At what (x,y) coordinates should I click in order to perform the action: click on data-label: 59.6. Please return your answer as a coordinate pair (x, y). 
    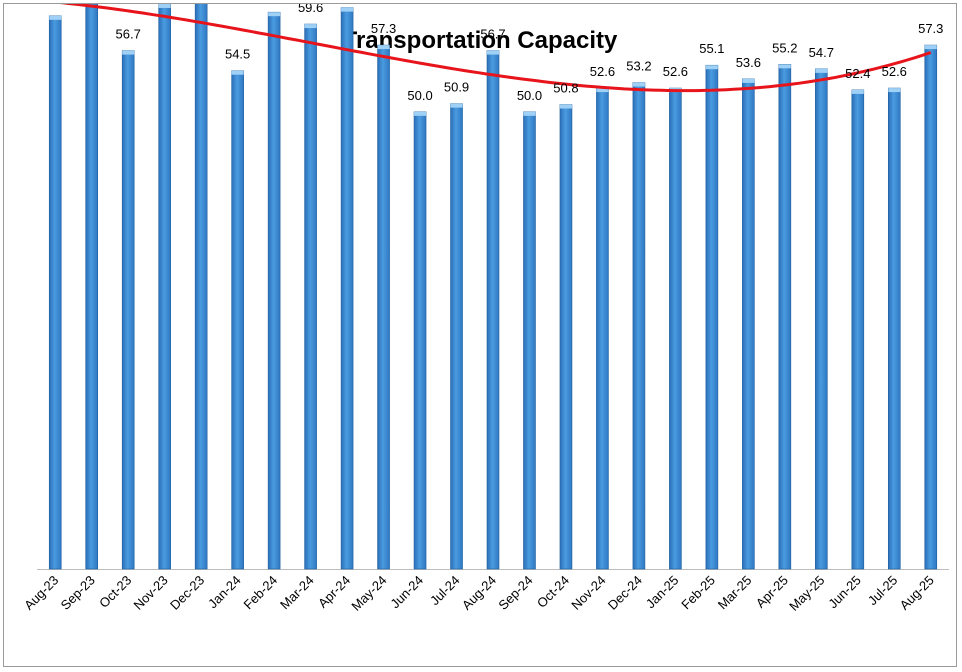
    Looking at the image, I should click on (310, 9).